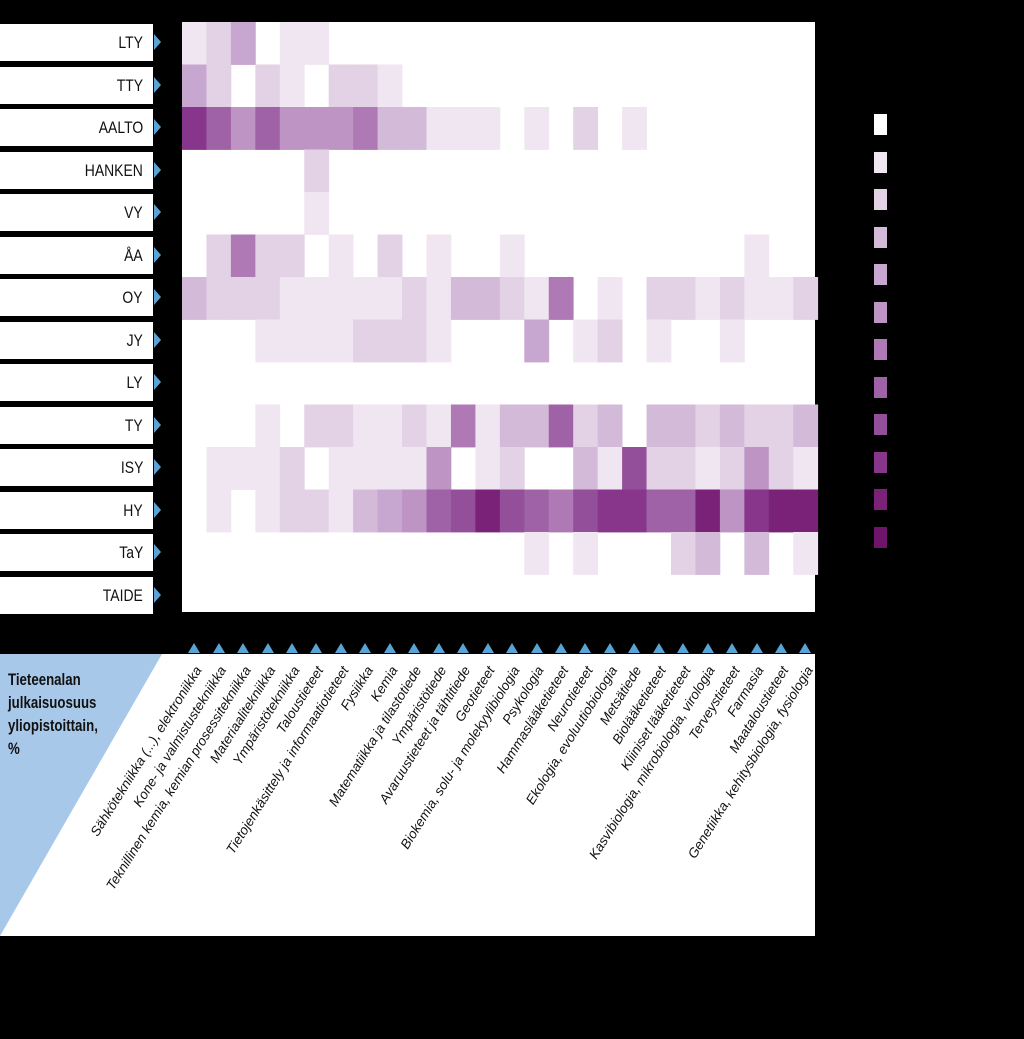 This screenshot has height=1039, width=1024. I want to click on row-label: ISY, so click(131, 467).